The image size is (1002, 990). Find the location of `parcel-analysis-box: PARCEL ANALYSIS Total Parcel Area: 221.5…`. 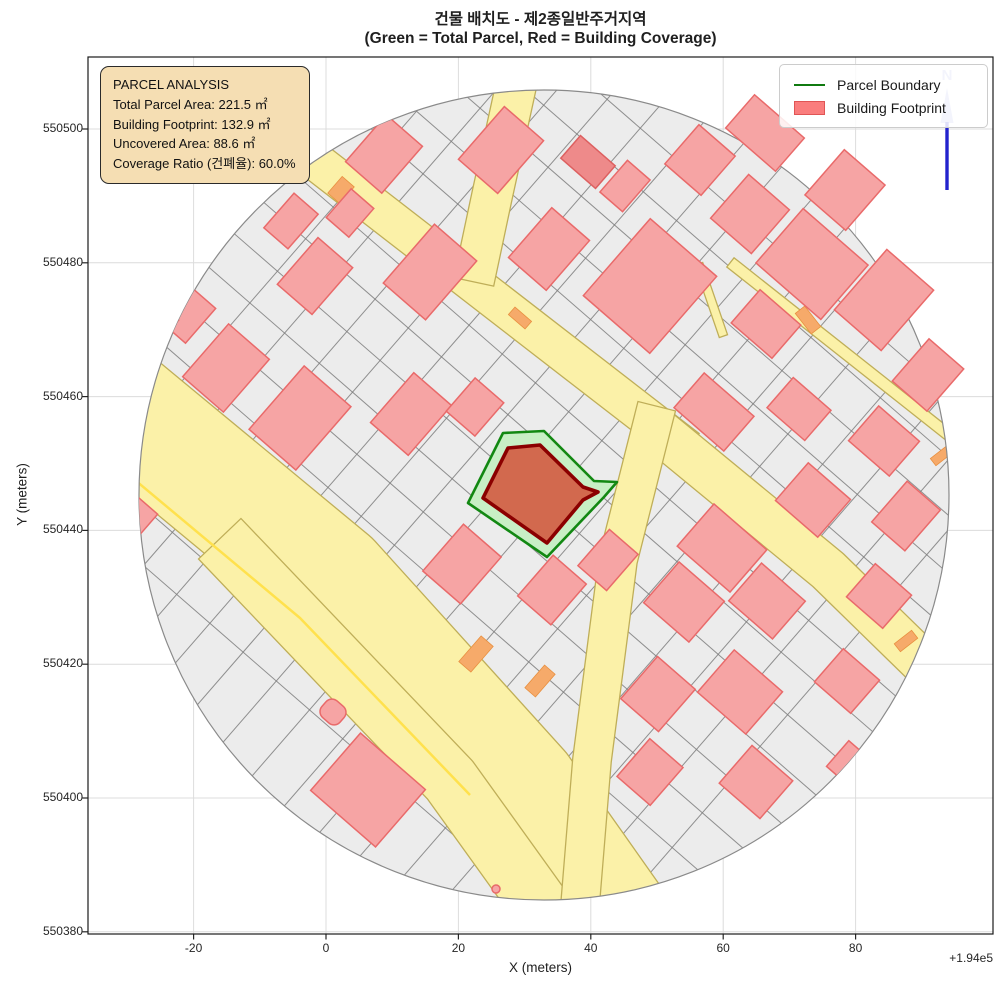

parcel-analysis-box: PARCEL ANALYSIS Total Parcel Area: 221.5… is located at coordinates (205, 125).